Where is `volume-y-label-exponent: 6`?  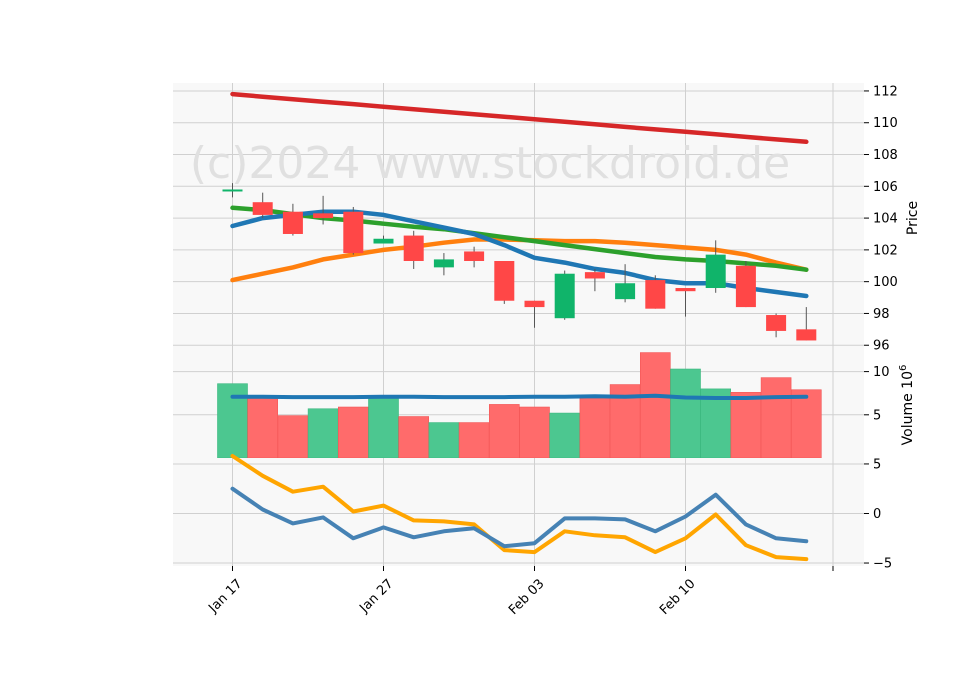
volume-y-label-exponent: 6 is located at coordinates (903, 368).